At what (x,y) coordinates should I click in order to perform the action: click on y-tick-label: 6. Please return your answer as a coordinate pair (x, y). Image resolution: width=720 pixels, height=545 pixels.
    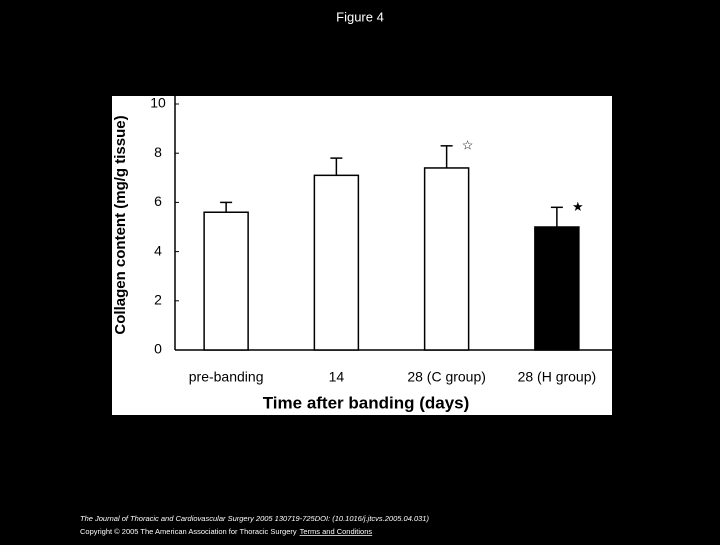
    Looking at the image, I should click on (158, 201).